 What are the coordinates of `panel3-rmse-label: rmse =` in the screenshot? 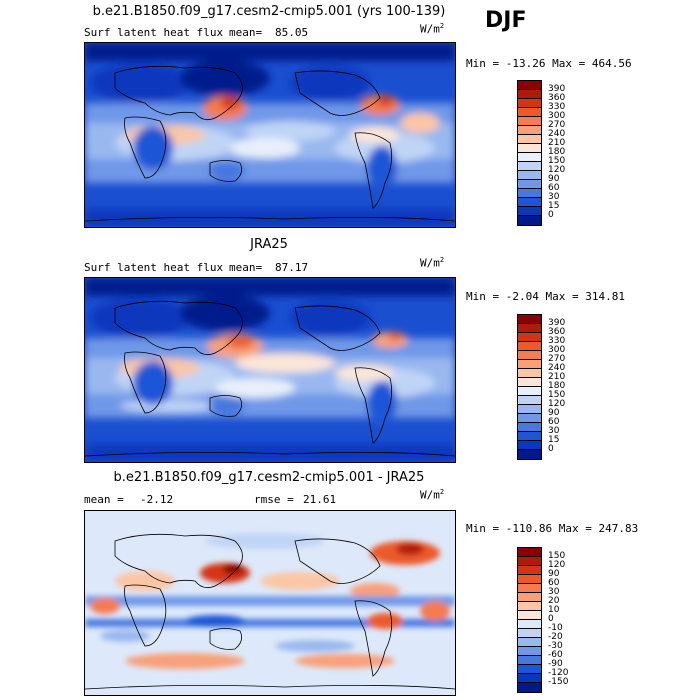 It's located at (274, 499).